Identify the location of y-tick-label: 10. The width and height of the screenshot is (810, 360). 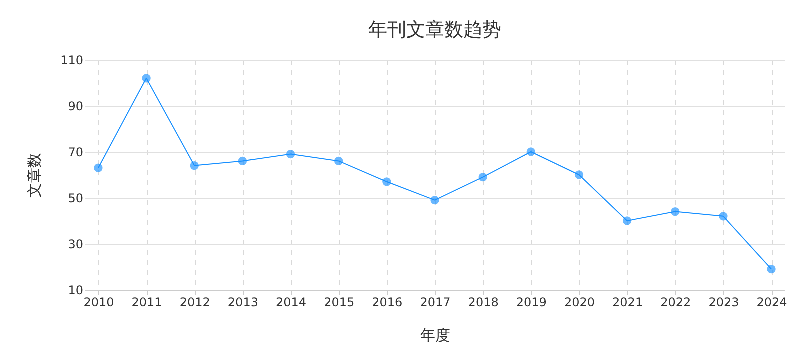
(76, 291).